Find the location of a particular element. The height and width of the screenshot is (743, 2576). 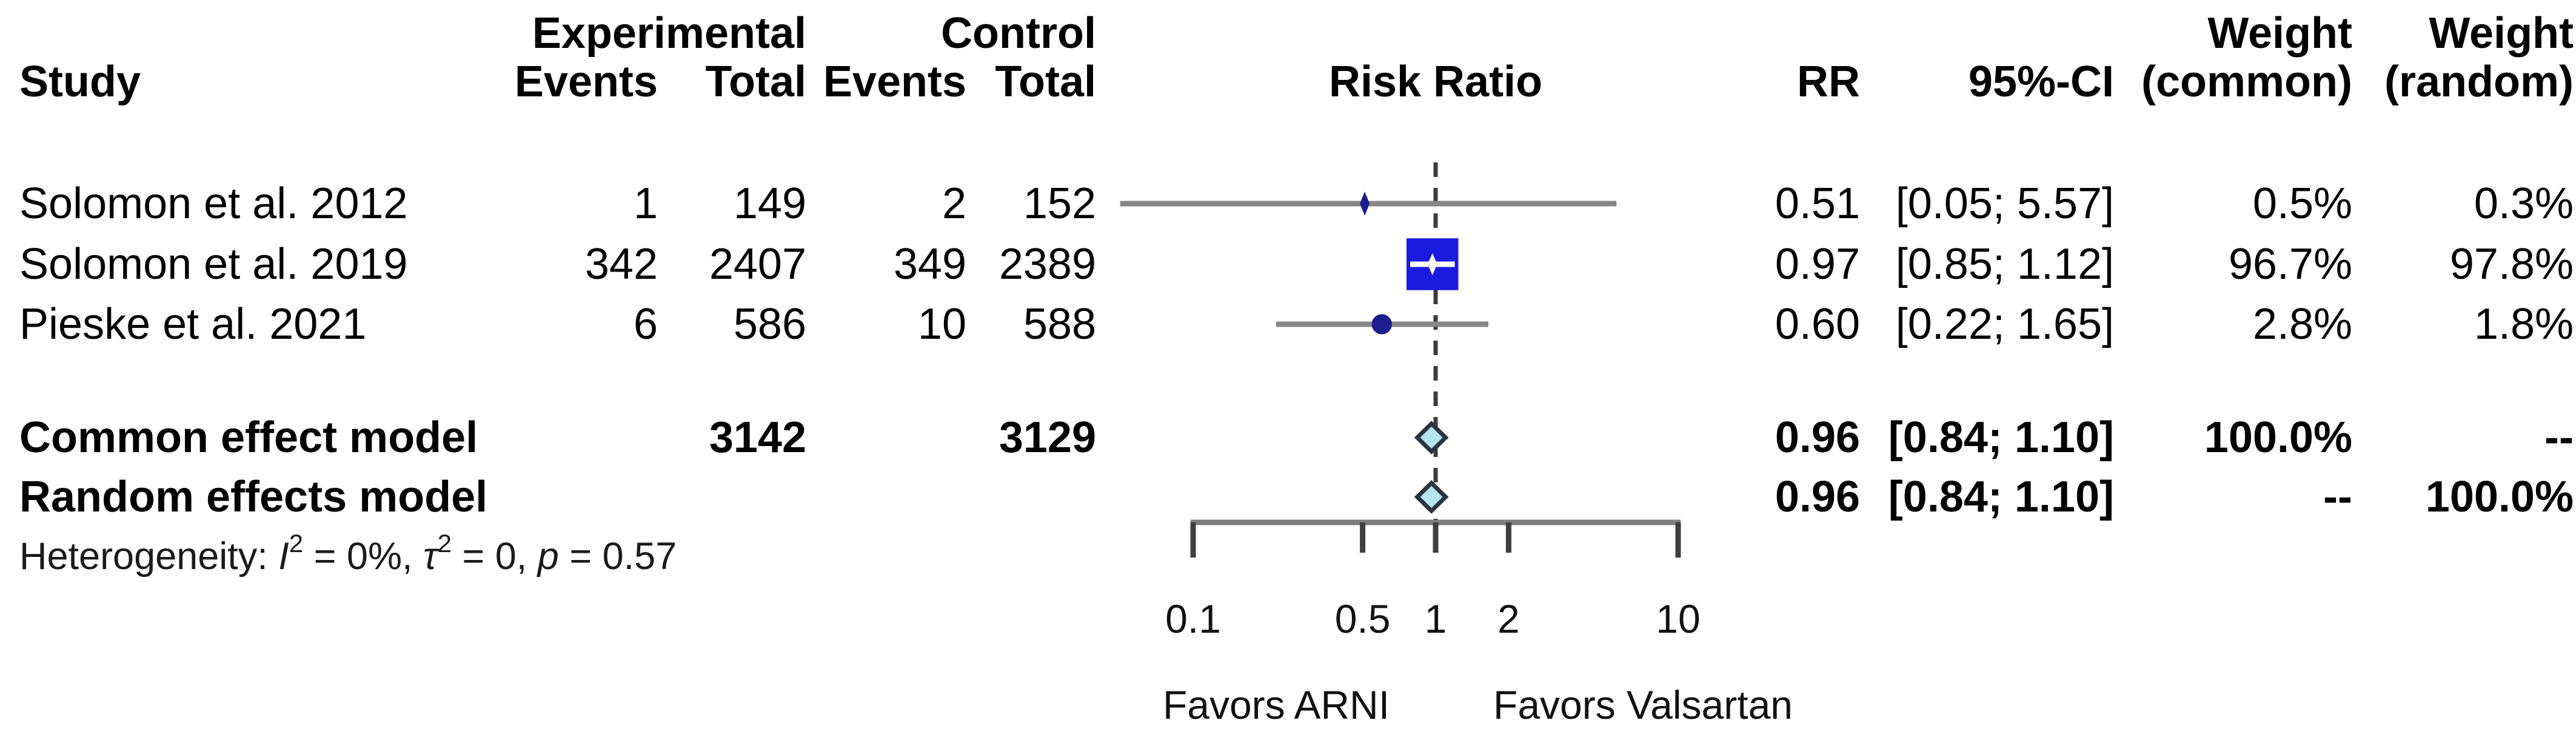

het-i-sup: 2 is located at coordinates (296, 543).